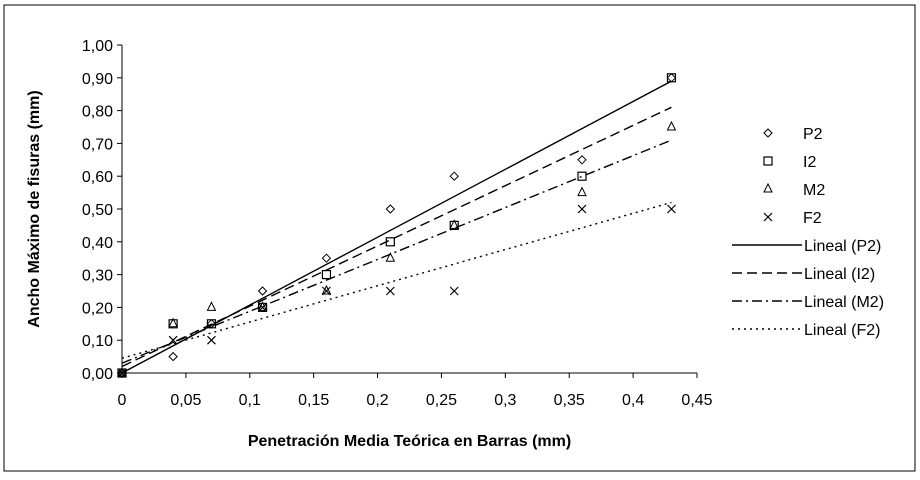  What do you see at coordinates (97, 46) in the screenshot?
I see `y-tick-label: 1,00` at bounding box center [97, 46].